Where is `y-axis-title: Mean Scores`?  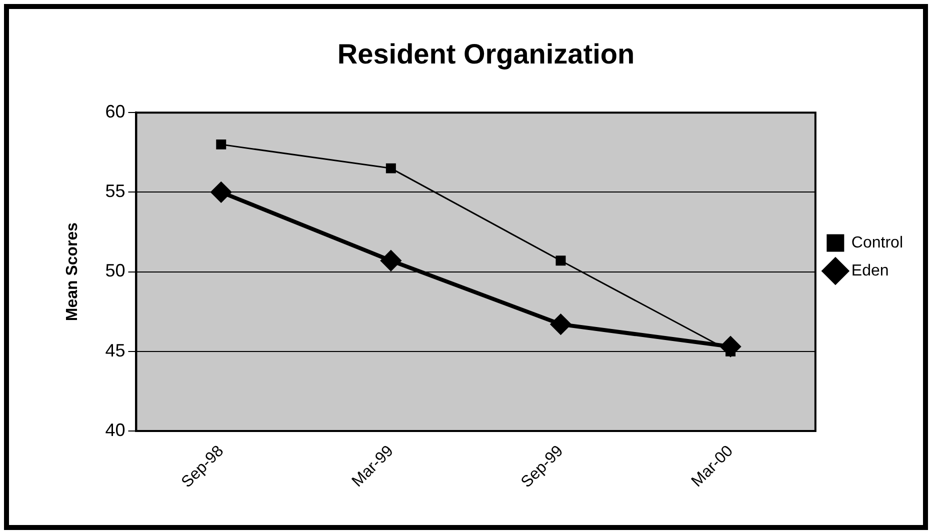 y-axis-title: Mean Scores is located at coordinates (73, 272).